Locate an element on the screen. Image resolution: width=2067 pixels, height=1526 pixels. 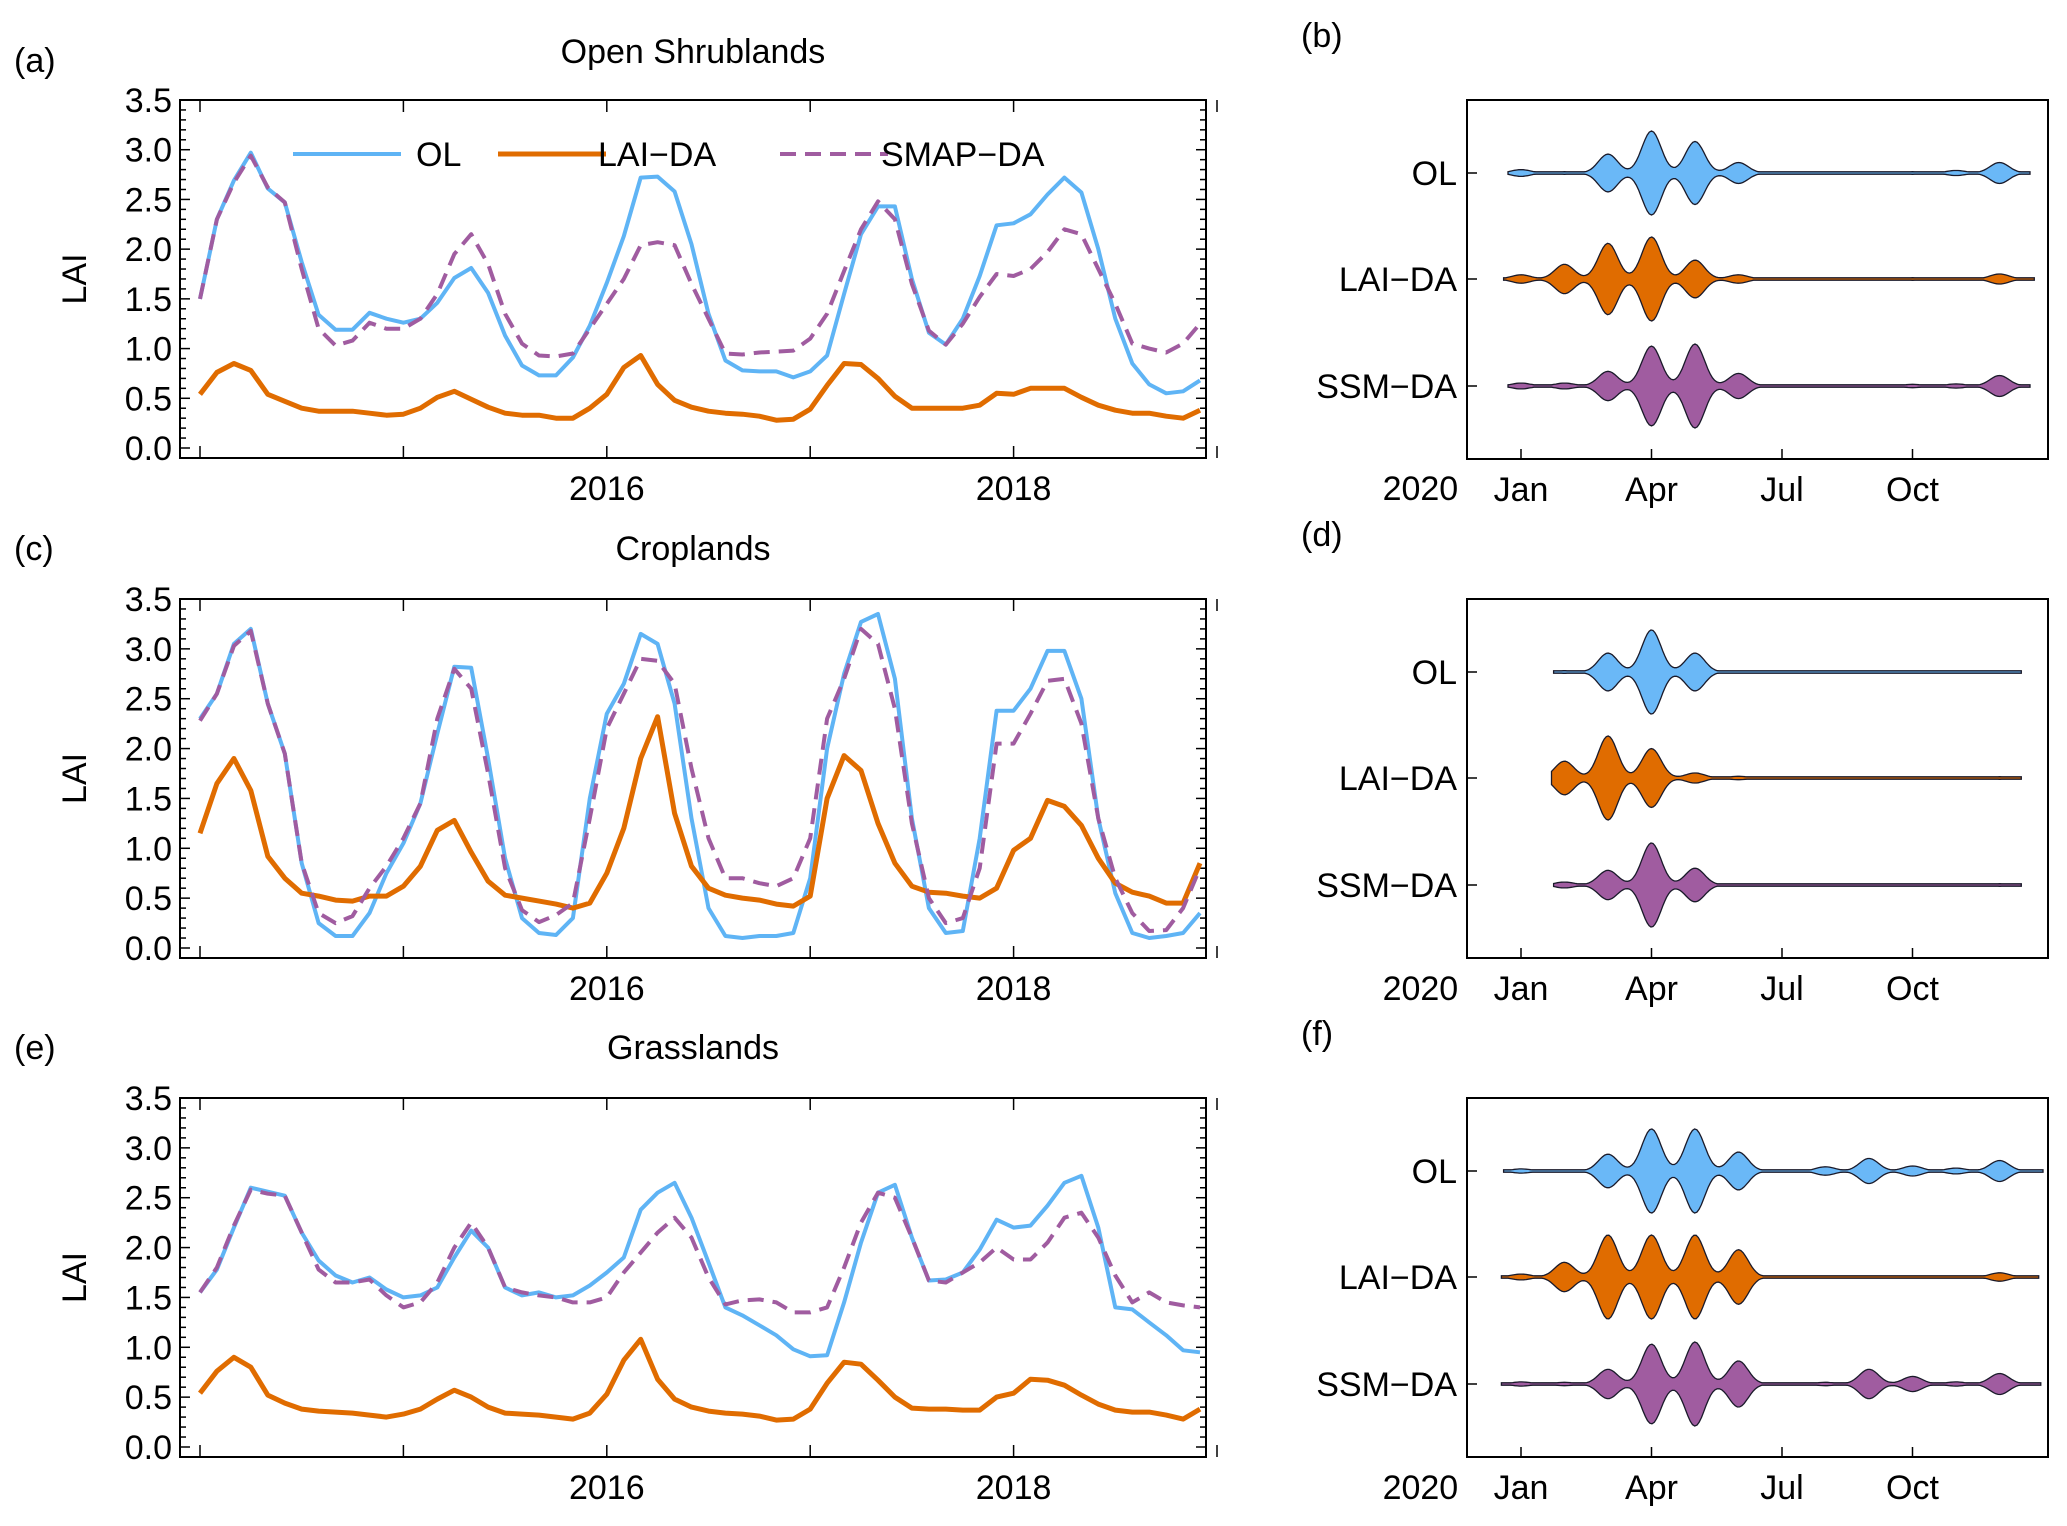
panel-title: Open Shrublands is located at coordinates (693, 52).